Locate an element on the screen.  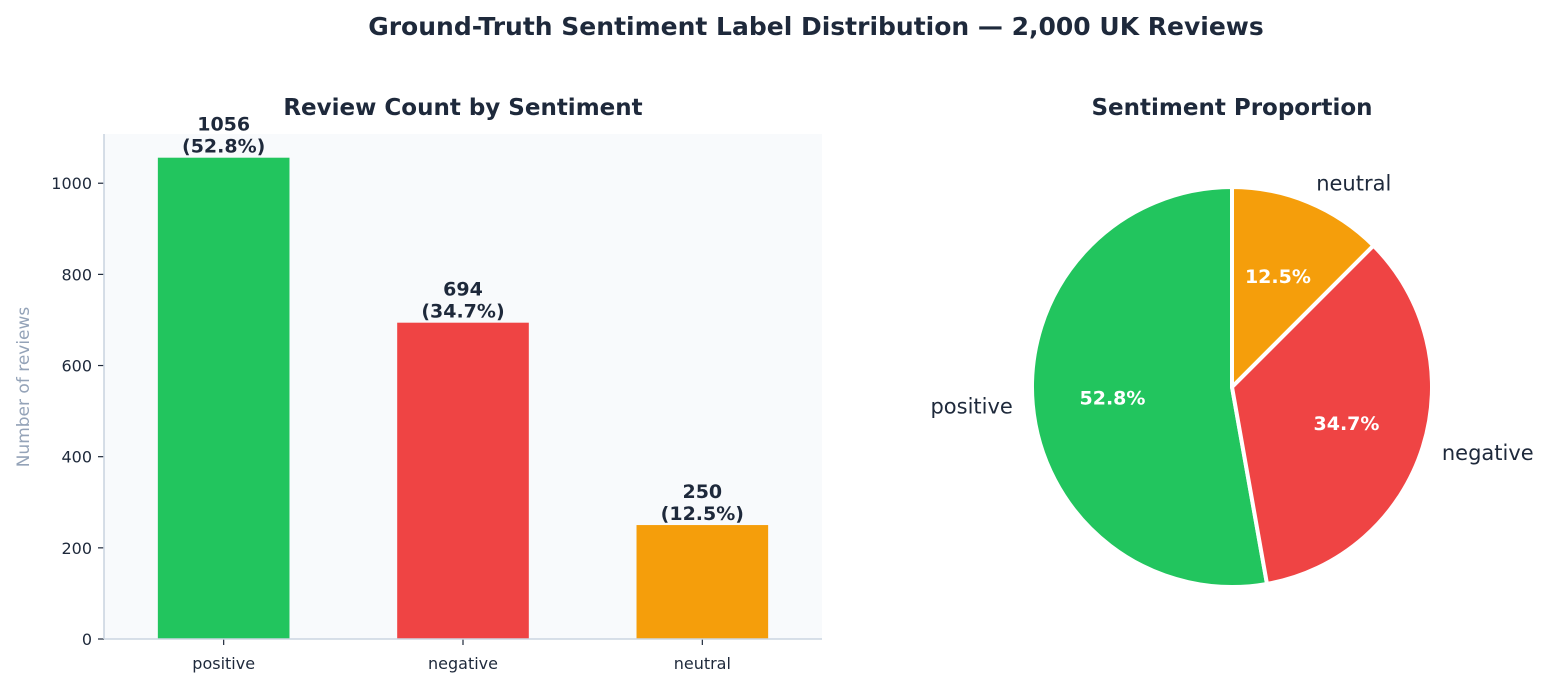
y-tick-label: 1000 is located at coordinates (71, 183).